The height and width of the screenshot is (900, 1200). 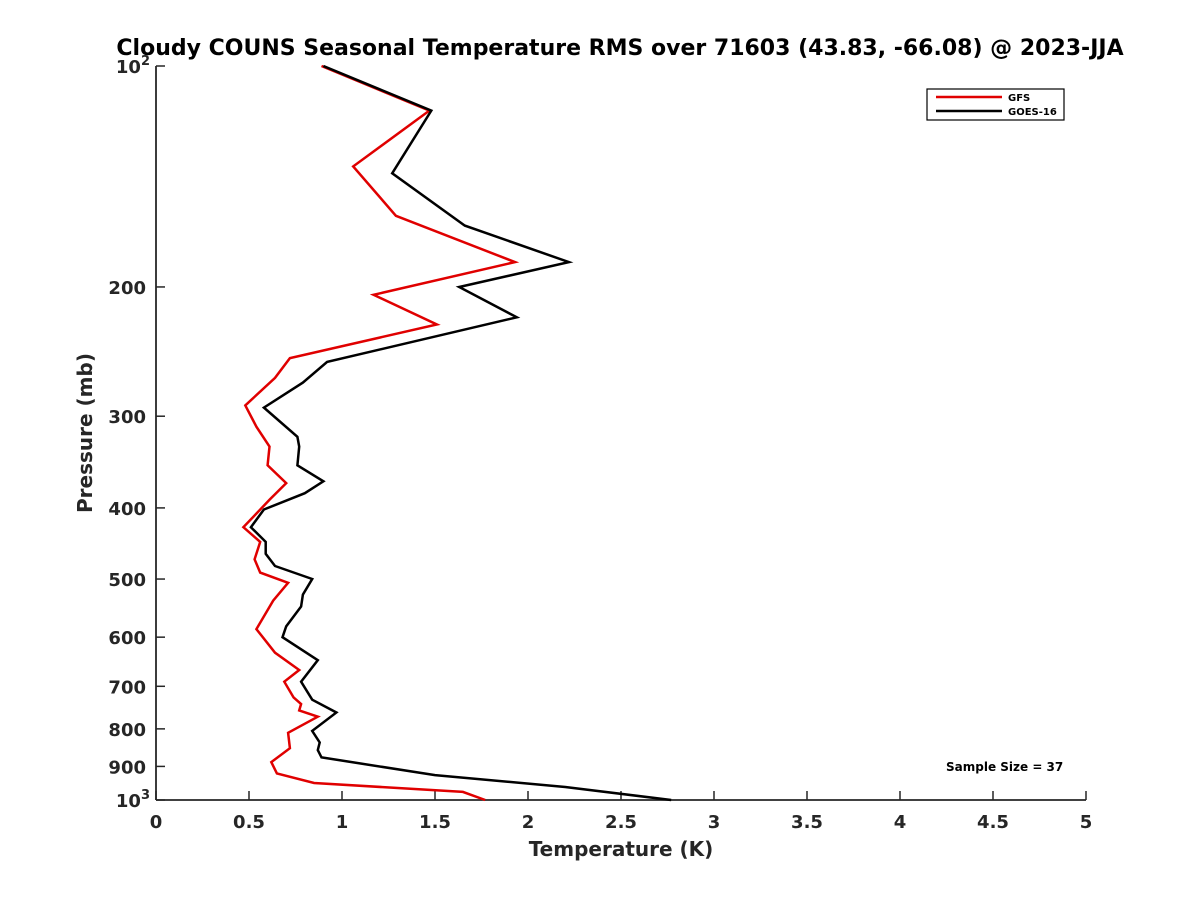 I want to click on y-tick-label: 10², so click(x=133, y=66).